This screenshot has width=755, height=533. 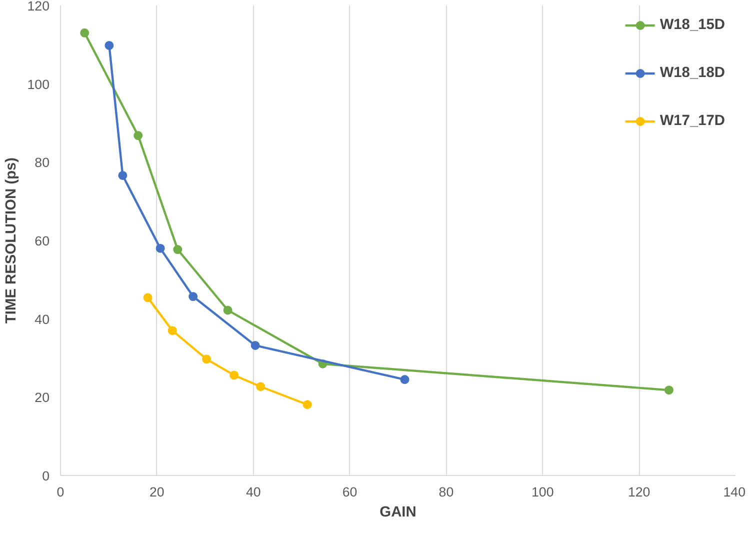 I want to click on x-tick-label: 40, so click(x=253, y=492).